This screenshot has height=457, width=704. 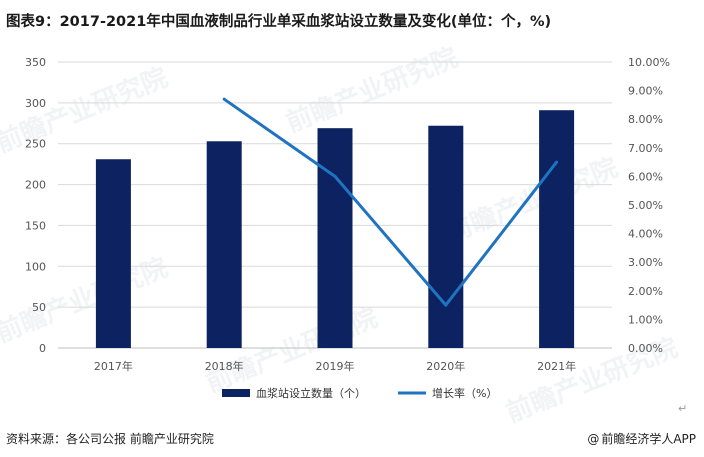 What do you see at coordinates (649, 62) in the screenshot?
I see `right-tick-label: 10.00%` at bounding box center [649, 62].